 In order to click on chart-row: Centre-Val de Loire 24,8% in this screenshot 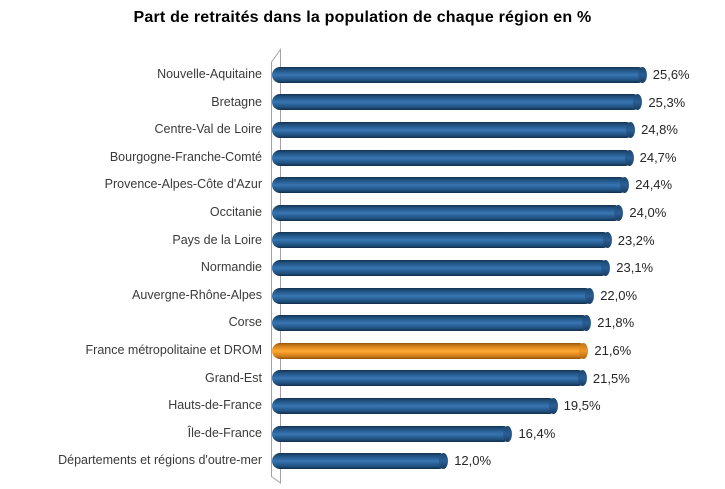, I will do `click(362, 130)`.